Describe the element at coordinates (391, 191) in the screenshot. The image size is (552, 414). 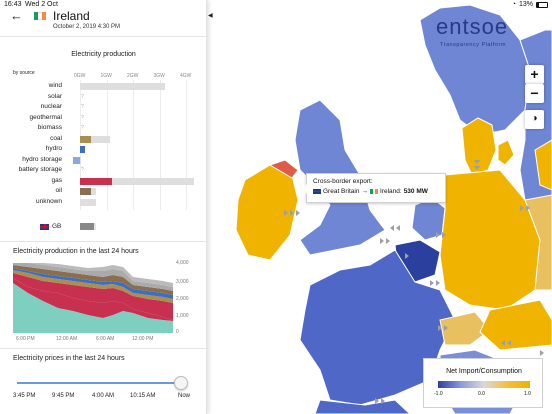
I see `tooltip-to: Ireland:` at that location.